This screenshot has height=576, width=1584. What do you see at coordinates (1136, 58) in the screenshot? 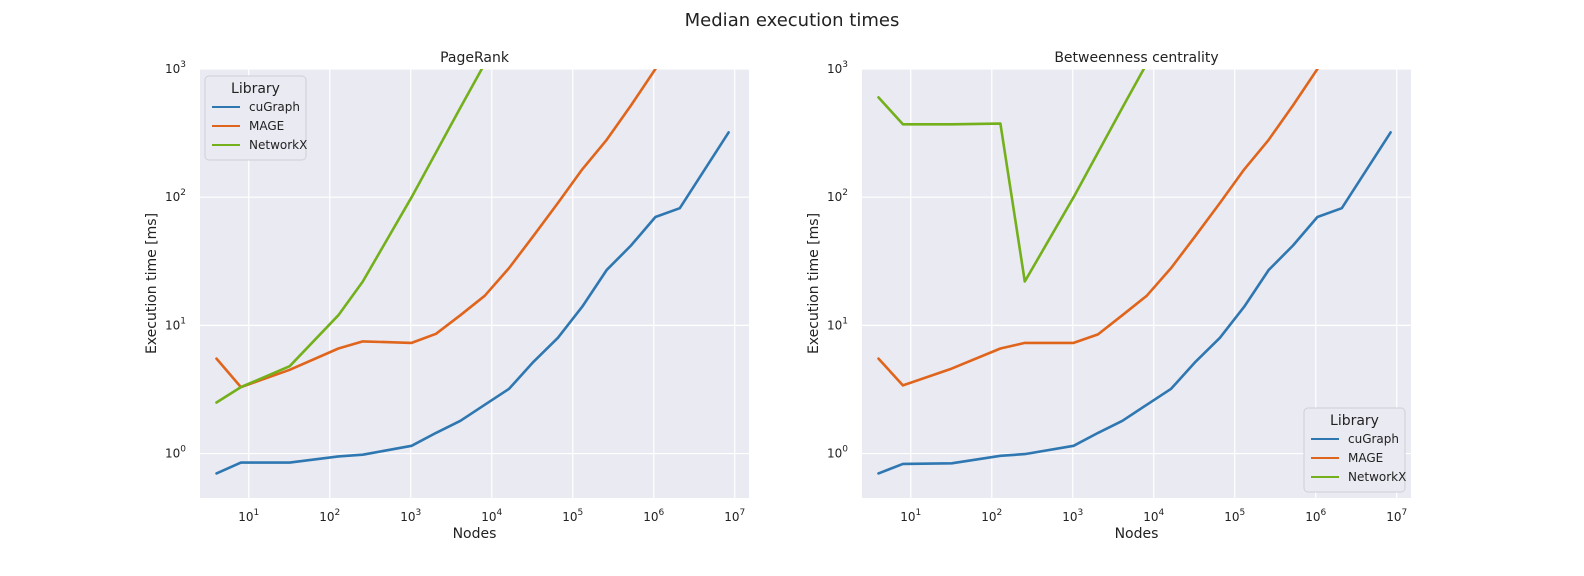
I see `chart-title: Betweenness centrality` at bounding box center [1136, 58].